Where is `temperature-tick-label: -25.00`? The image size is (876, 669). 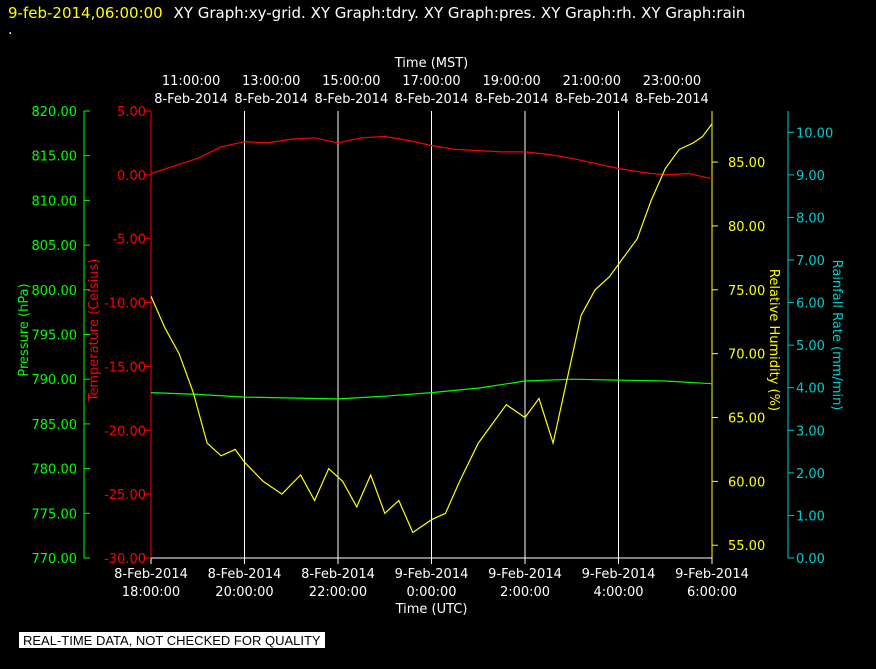 temperature-tick-label: -25.00 is located at coordinates (125, 495).